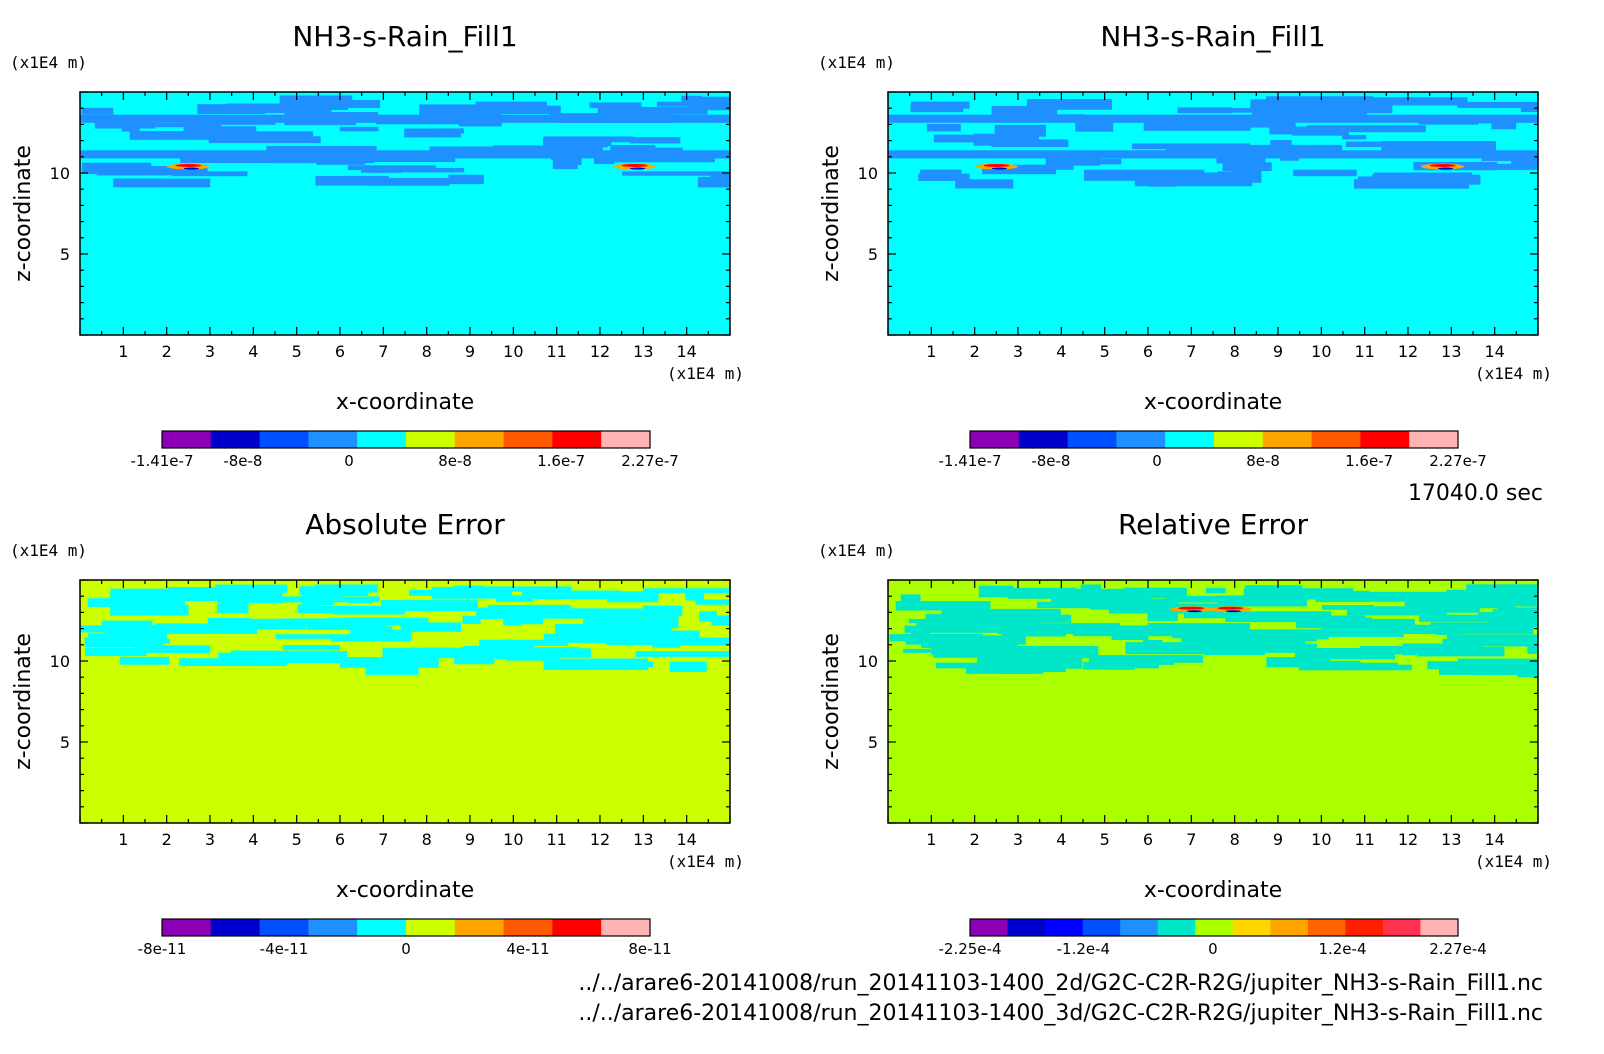 The image size is (1604, 1054). I want to click on hotspot, so click(996, 165).